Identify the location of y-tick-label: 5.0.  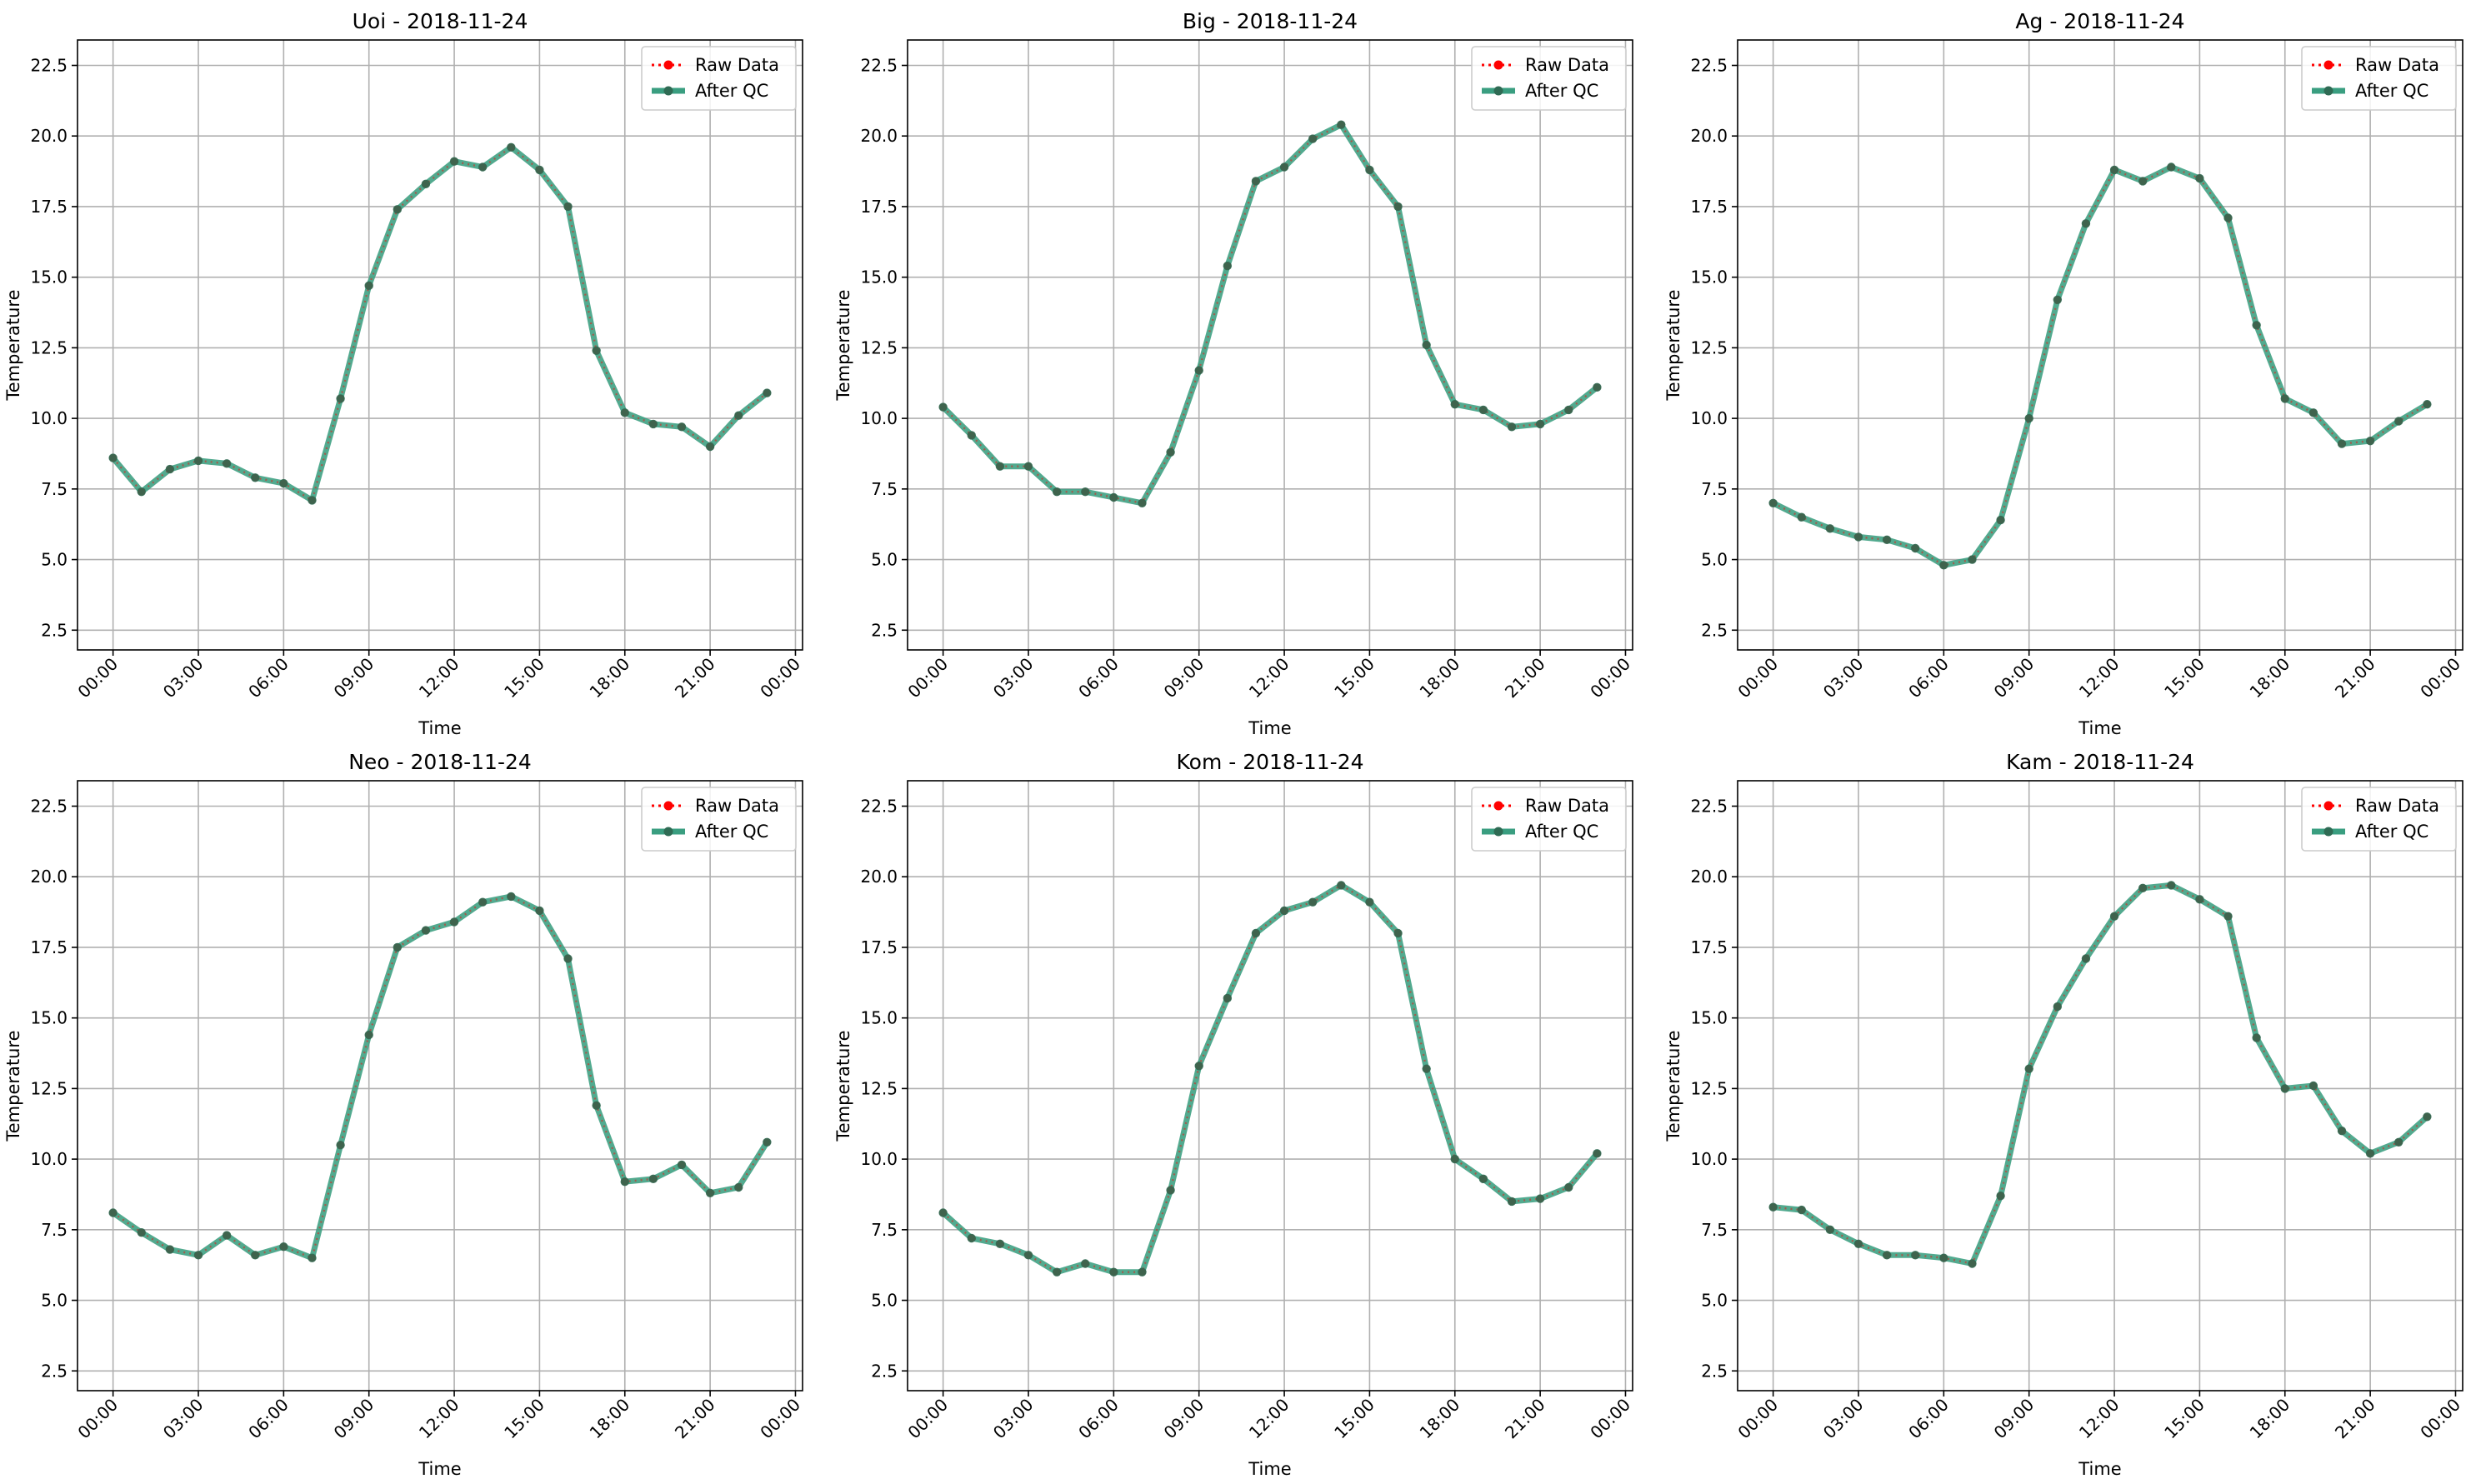
(884, 560).